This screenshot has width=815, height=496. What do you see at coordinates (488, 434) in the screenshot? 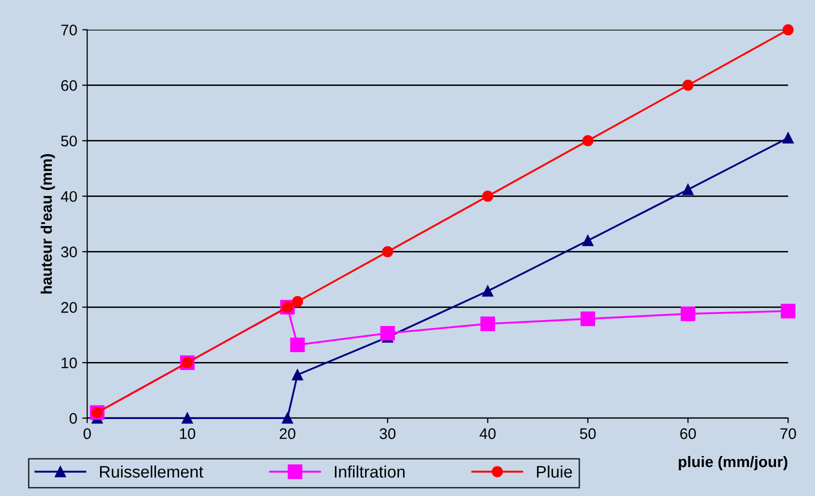
I see `x-tick-label: 40` at bounding box center [488, 434].